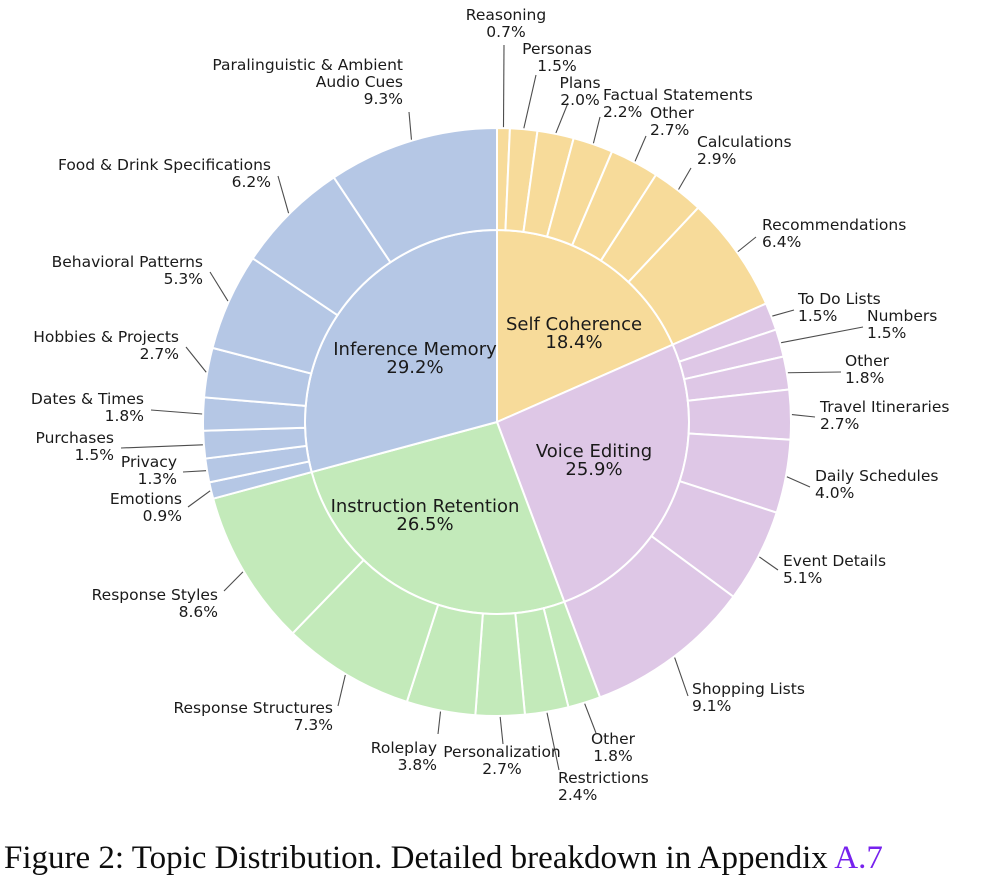 The image size is (990, 886). Describe the element at coordinates (288, 552) in the screenshot. I see `topic-segment-instruction-retention-response-styles` at that location.